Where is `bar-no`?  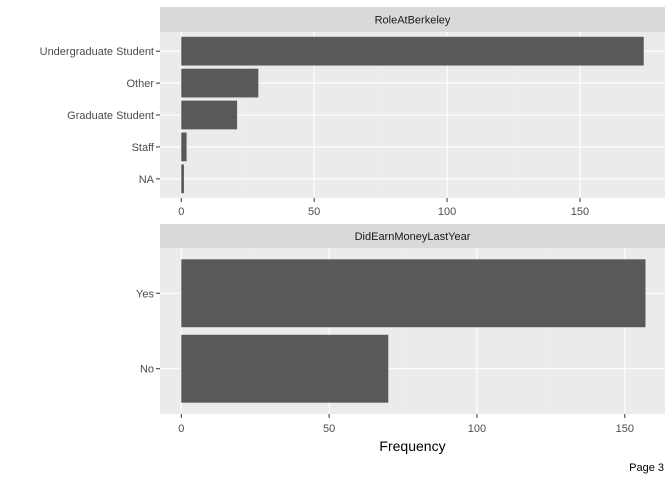 bar-no is located at coordinates (285, 368).